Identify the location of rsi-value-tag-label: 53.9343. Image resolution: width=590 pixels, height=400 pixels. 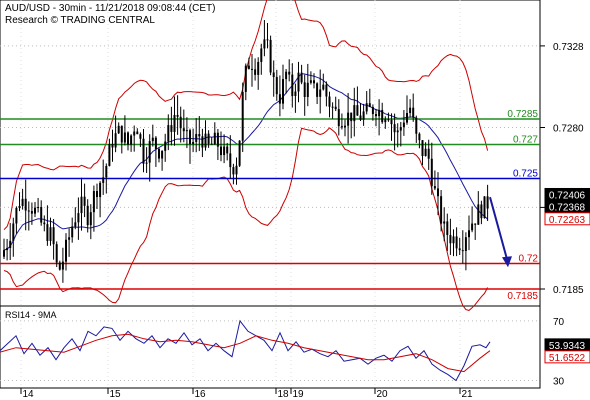
(567, 346).